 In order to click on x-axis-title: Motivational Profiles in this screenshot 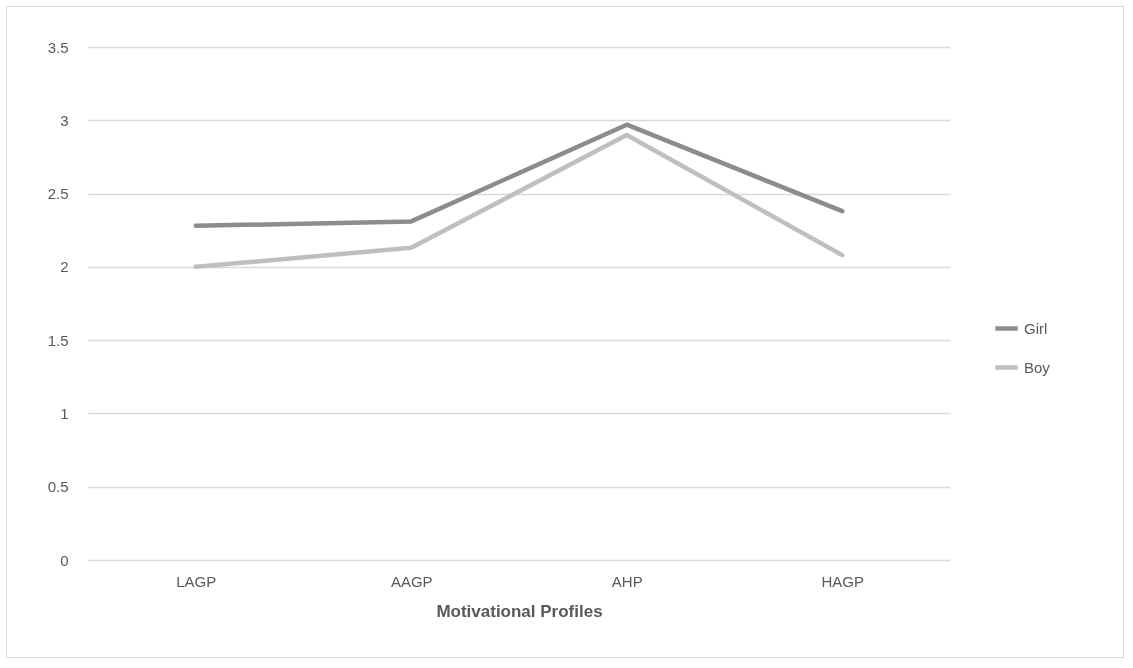, I will do `click(519, 611)`.